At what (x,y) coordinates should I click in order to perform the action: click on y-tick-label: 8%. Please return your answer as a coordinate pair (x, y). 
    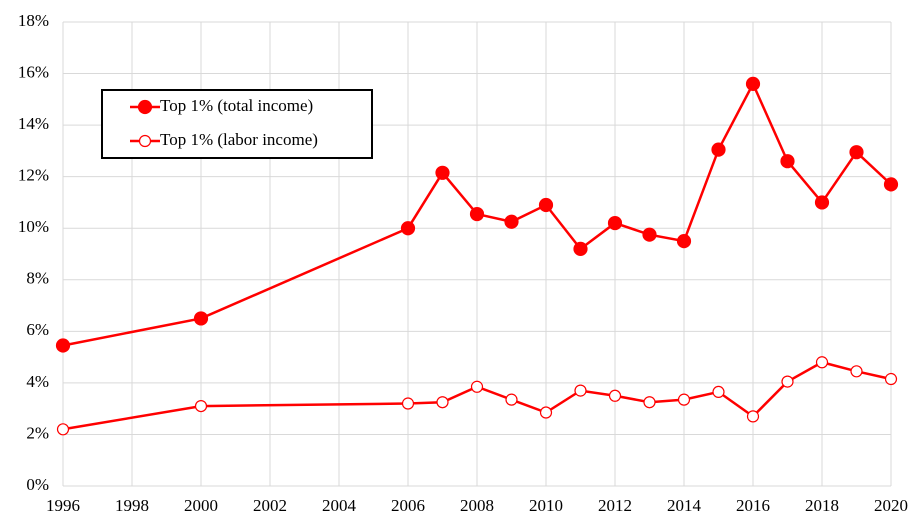
    Looking at the image, I should click on (37, 278).